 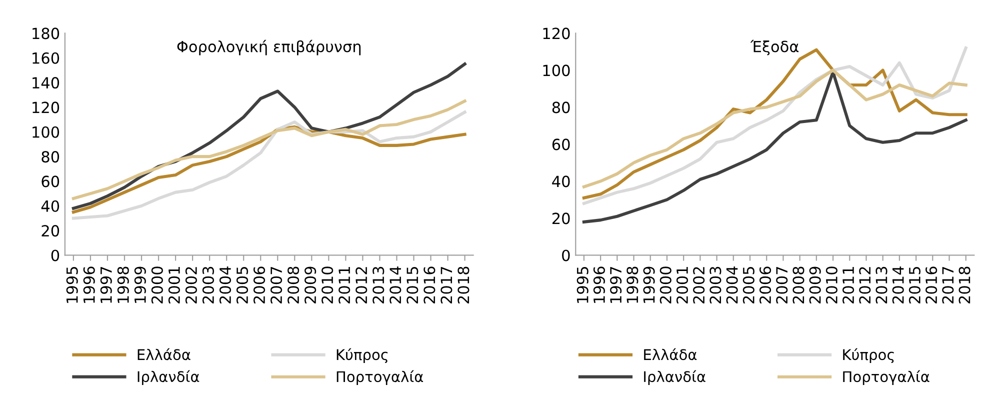 I want to click on chart-title: Φορολογική επιβάρυνση, so click(x=269, y=48).